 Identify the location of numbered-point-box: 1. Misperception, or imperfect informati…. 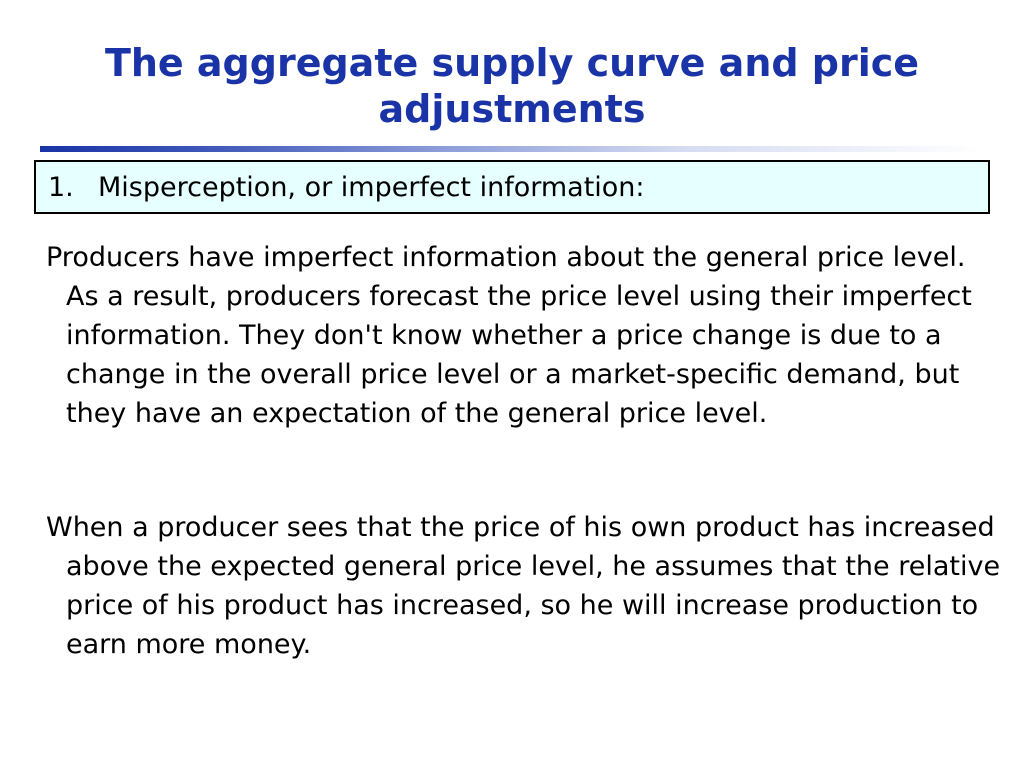
(512, 187).